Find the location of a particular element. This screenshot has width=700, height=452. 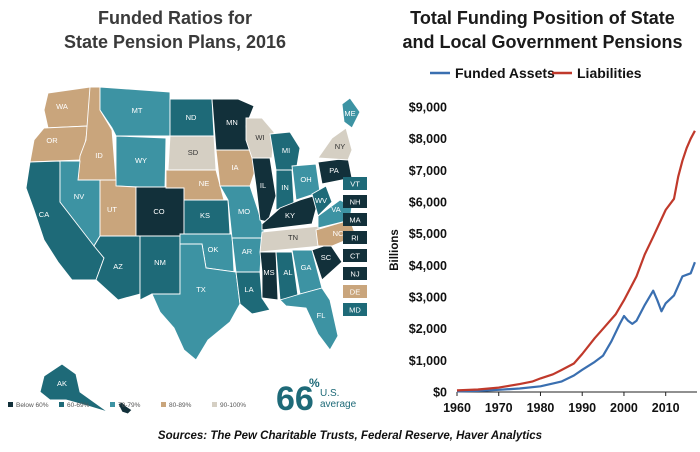

state-ny is located at coordinates (335, 144).